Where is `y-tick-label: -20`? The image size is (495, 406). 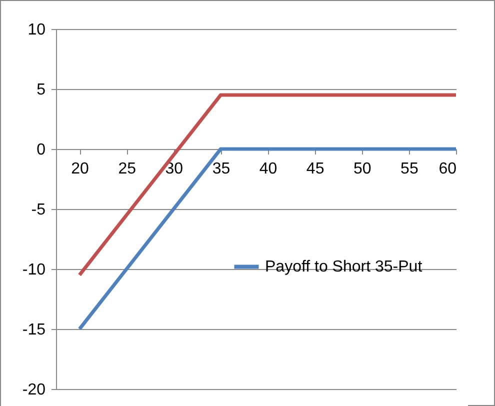 y-tick-label: -20 is located at coordinates (34, 390).